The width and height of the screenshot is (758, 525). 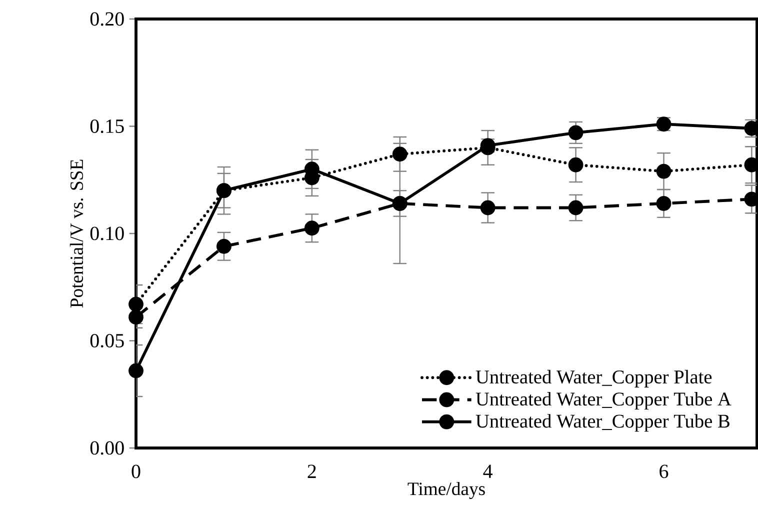 I want to click on legend-label: Untreated Water_Copper Plate, so click(x=594, y=379).